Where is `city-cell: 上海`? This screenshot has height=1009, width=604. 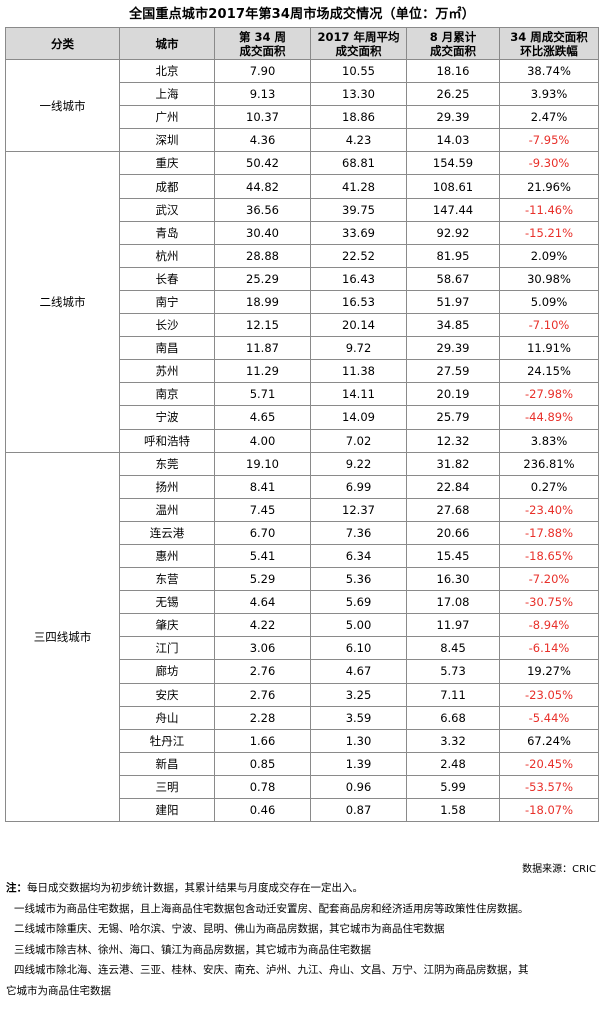
city-cell: 上海 is located at coordinates (167, 94).